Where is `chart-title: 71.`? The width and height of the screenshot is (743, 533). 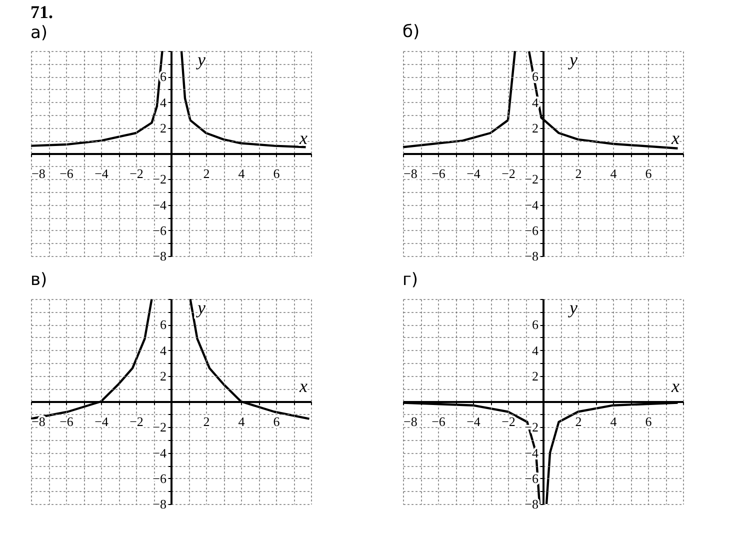
chart-title: 71. is located at coordinates (41, 12).